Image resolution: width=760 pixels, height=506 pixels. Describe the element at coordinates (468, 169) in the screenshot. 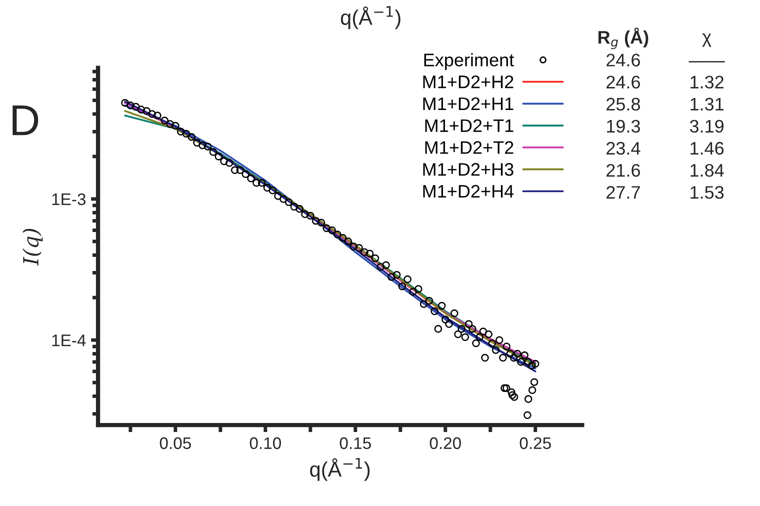

I see `legend-label: M1+D2+H3` at that location.